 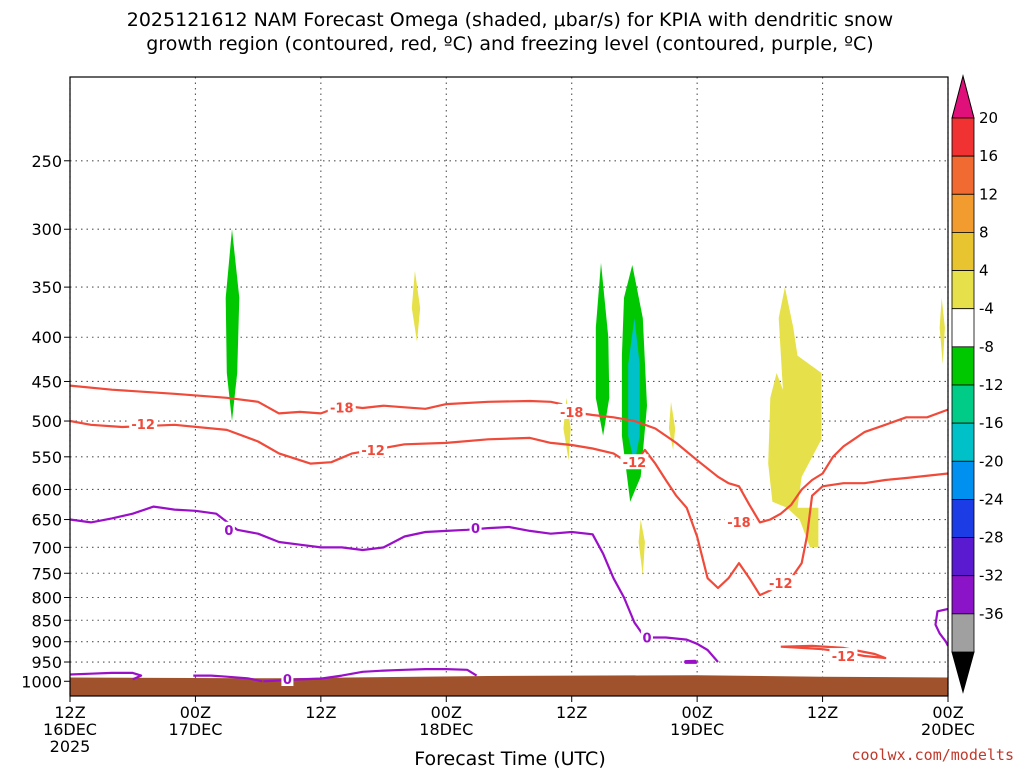 I want to click on freezing-contour-label-0-2: 0, so click(x=646, y=639).